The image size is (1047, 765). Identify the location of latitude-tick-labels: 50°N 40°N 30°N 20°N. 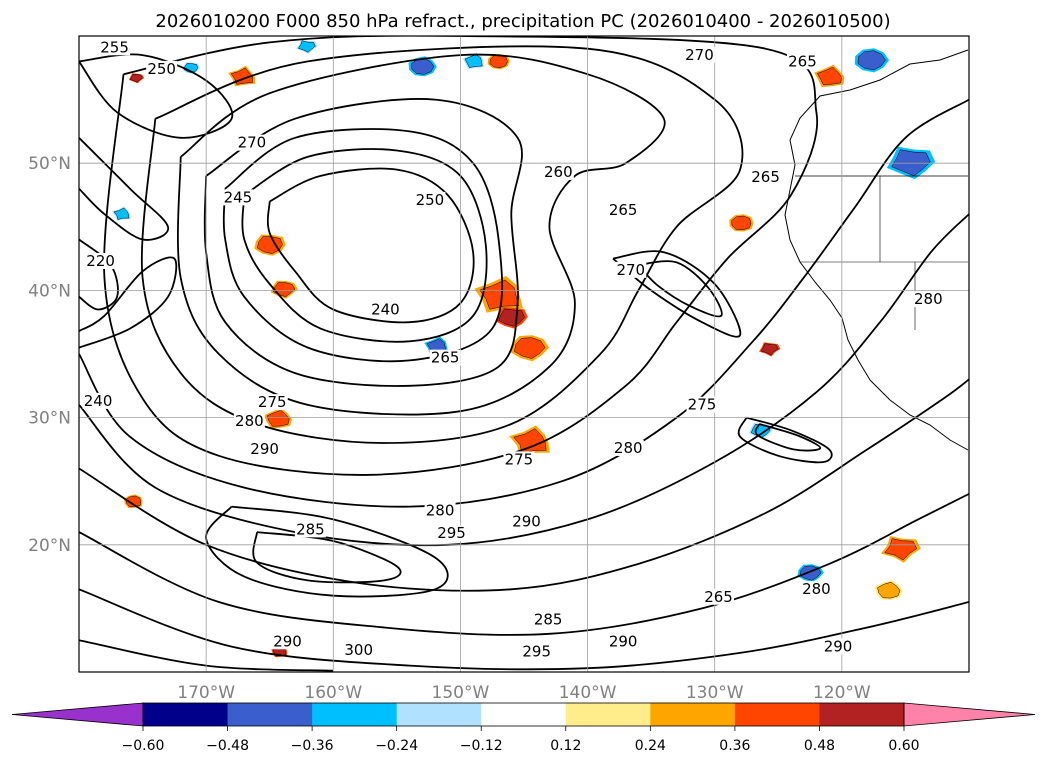
(49, 355).